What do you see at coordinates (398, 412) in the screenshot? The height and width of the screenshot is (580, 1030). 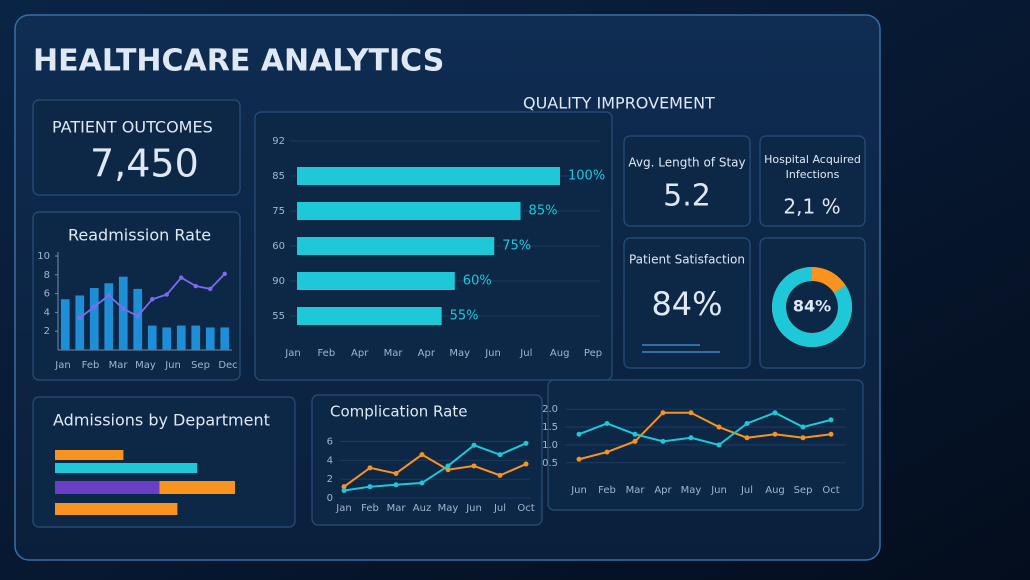 I see `chart-title: Complication Rate` at bounding box center [398, 412].